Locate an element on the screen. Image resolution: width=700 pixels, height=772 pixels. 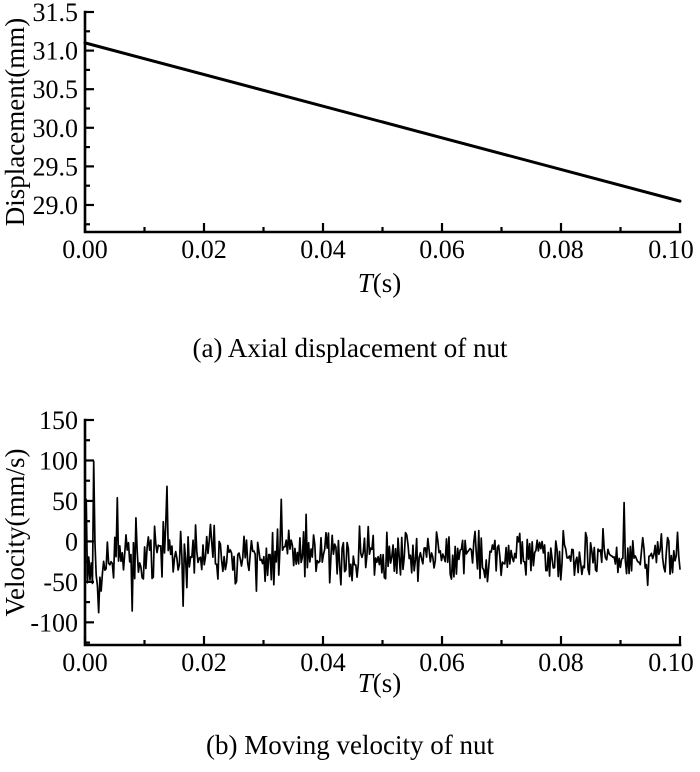
caption-a: (a) Axial displacement of nut is located at coordinates (350, 348).